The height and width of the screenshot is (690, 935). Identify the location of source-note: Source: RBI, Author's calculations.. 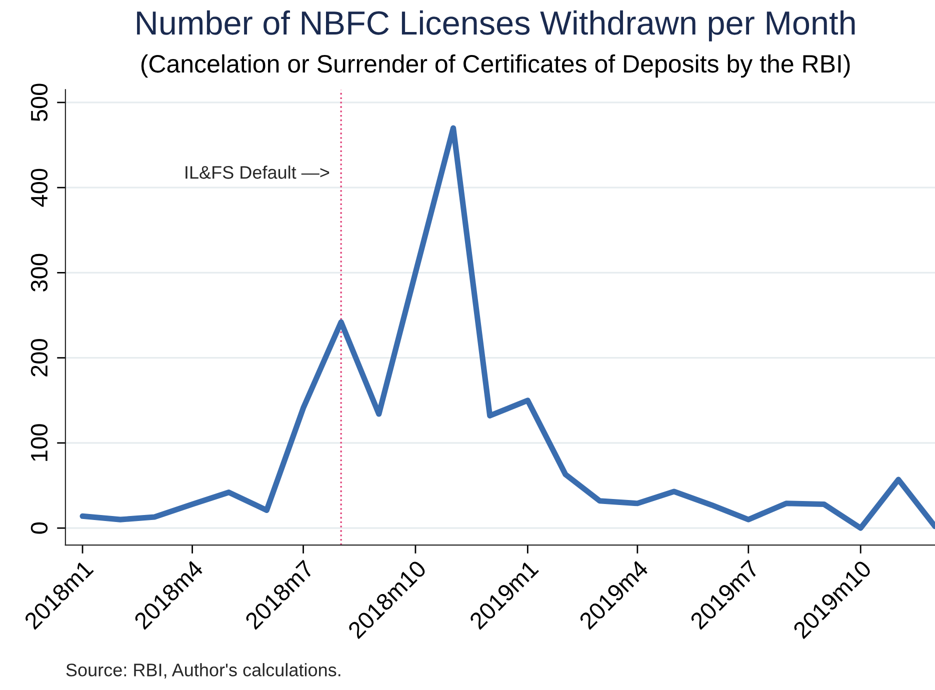
(203, 671).